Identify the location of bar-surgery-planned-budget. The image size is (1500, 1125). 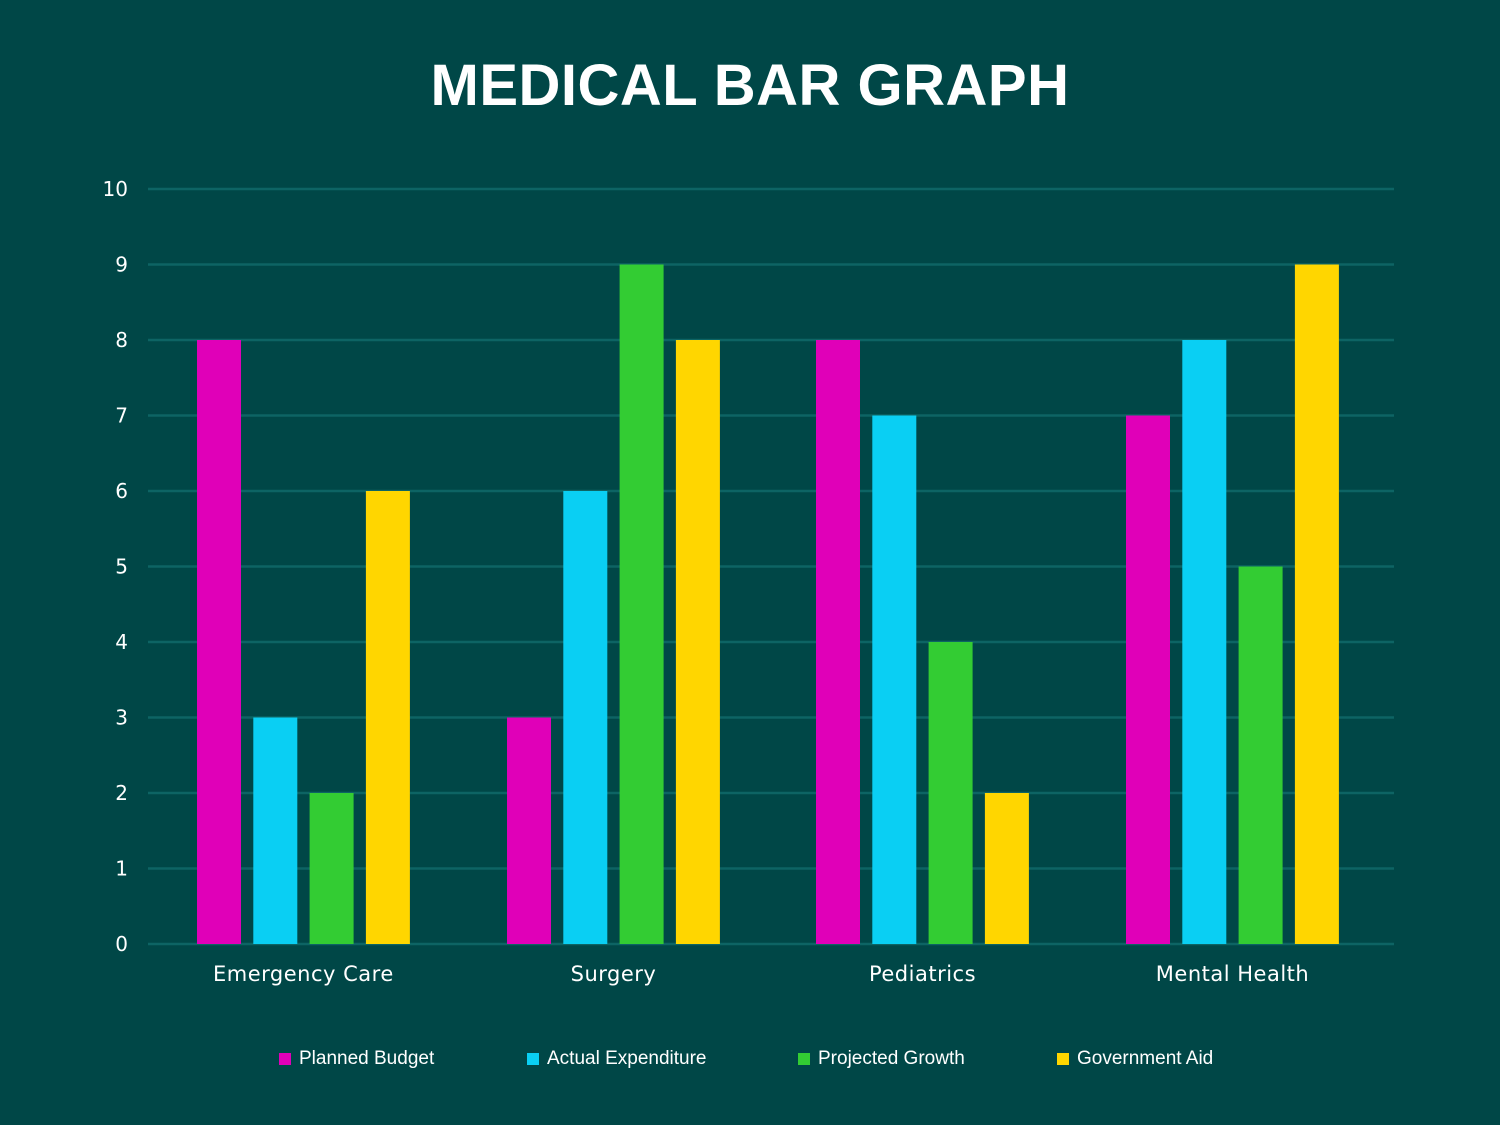
(529, 830).